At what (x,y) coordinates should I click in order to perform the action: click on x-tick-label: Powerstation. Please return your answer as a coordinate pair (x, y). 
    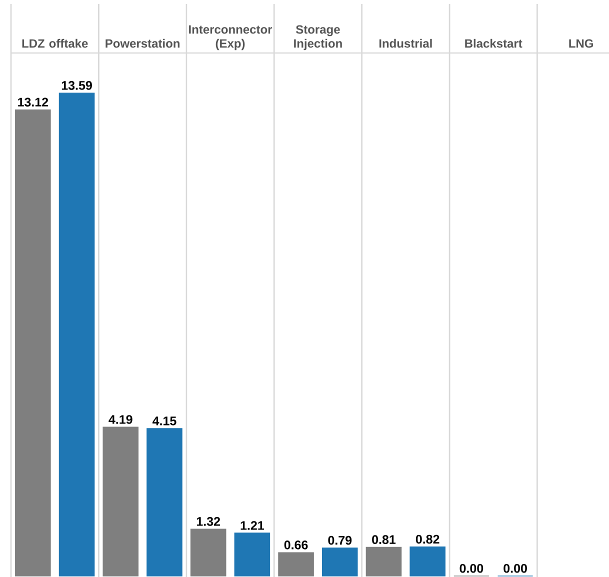
    Looking at the image, I should click on (143, 43).